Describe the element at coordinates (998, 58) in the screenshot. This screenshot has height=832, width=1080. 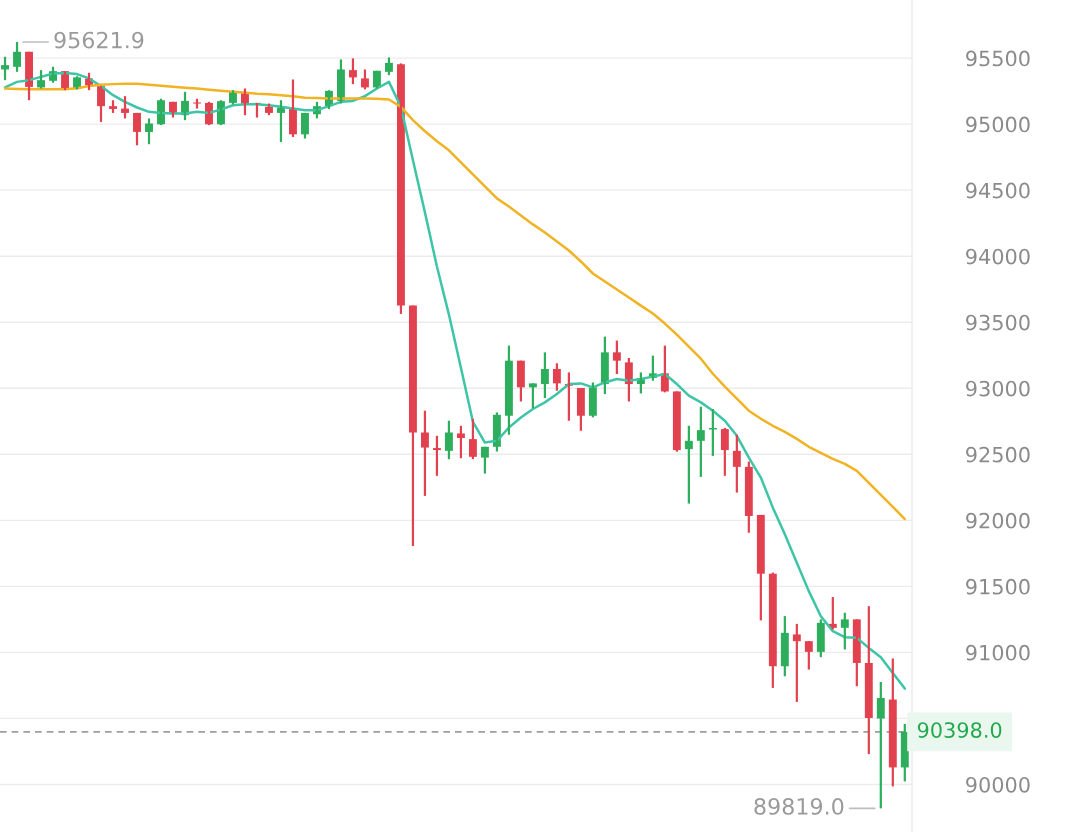
I see `y-tick-label: 95500` at that location.